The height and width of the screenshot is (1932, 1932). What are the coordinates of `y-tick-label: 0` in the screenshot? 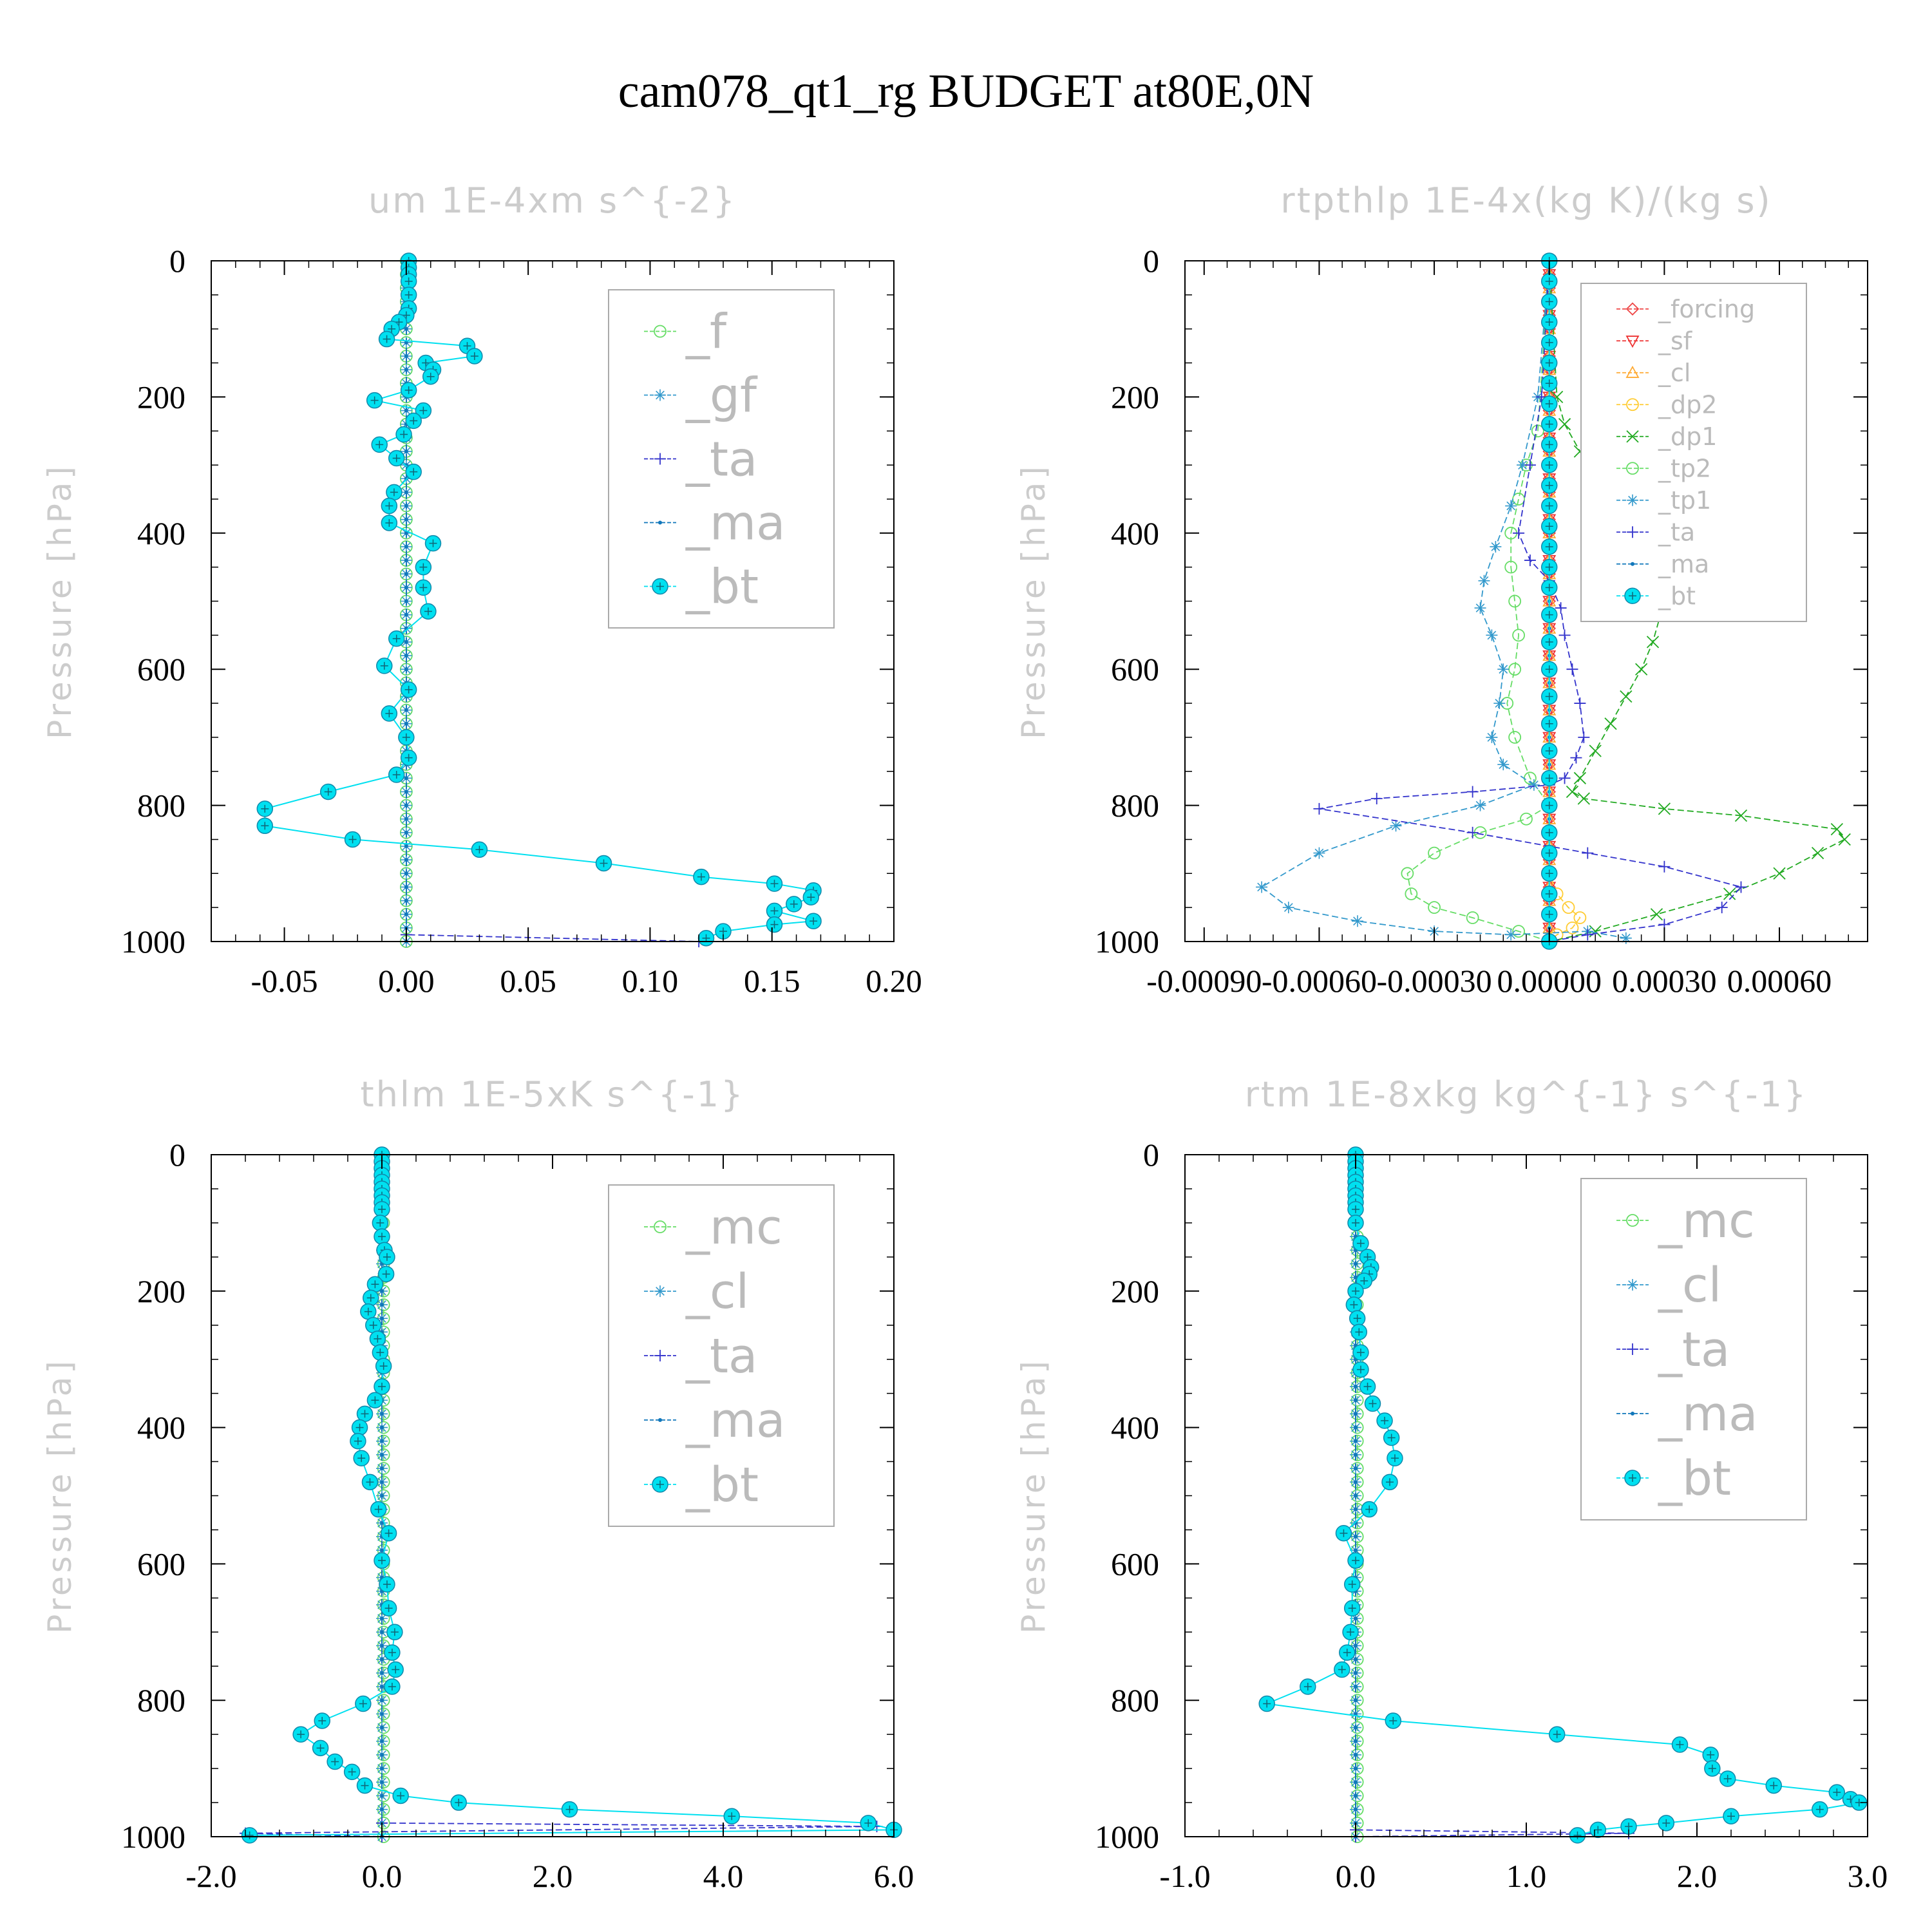 It's located at (1151, 1155).